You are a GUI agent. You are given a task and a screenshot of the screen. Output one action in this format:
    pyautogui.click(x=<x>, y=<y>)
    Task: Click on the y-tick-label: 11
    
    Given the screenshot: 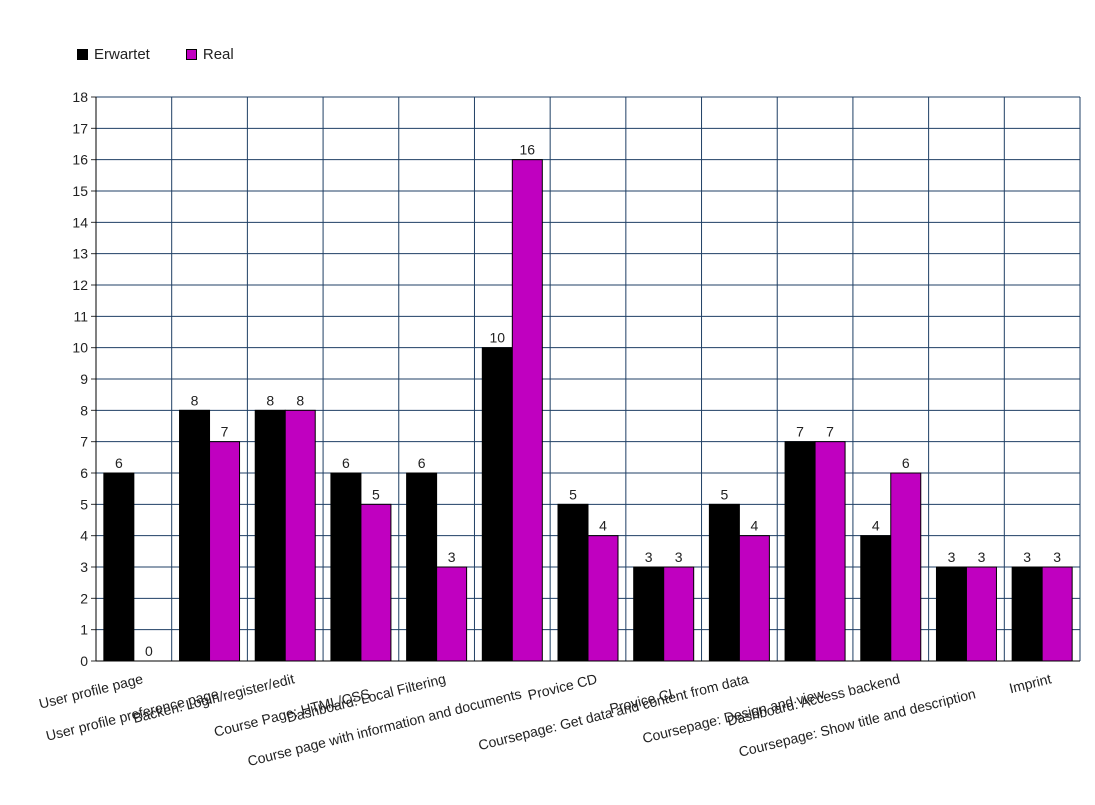 What is the action you would take?
    pyautogui.click(x=80, y=316)
    